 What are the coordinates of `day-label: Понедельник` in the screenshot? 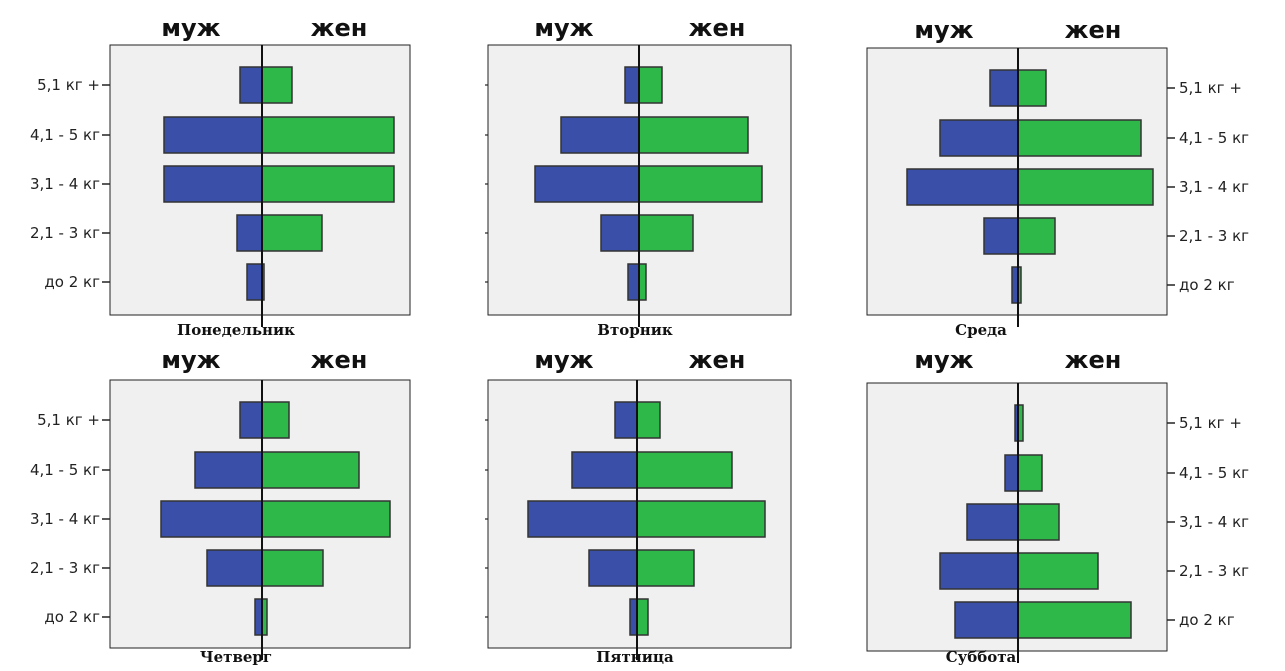 It's located at (236, 330).